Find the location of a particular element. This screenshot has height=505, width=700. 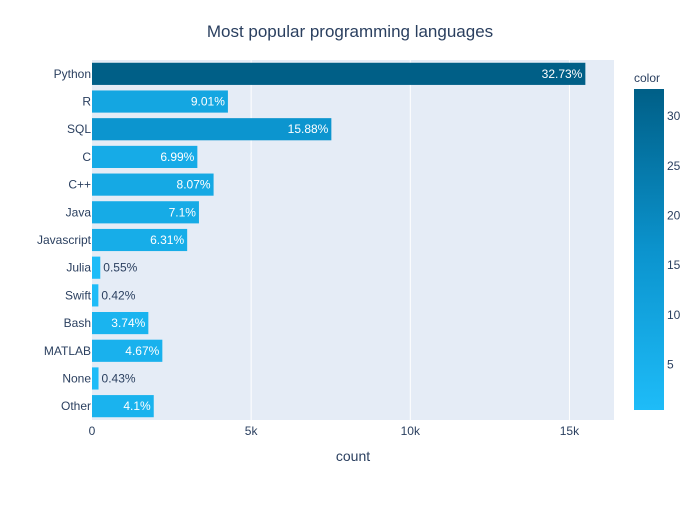

category-label: SQL is located at coordinates (79, 129).